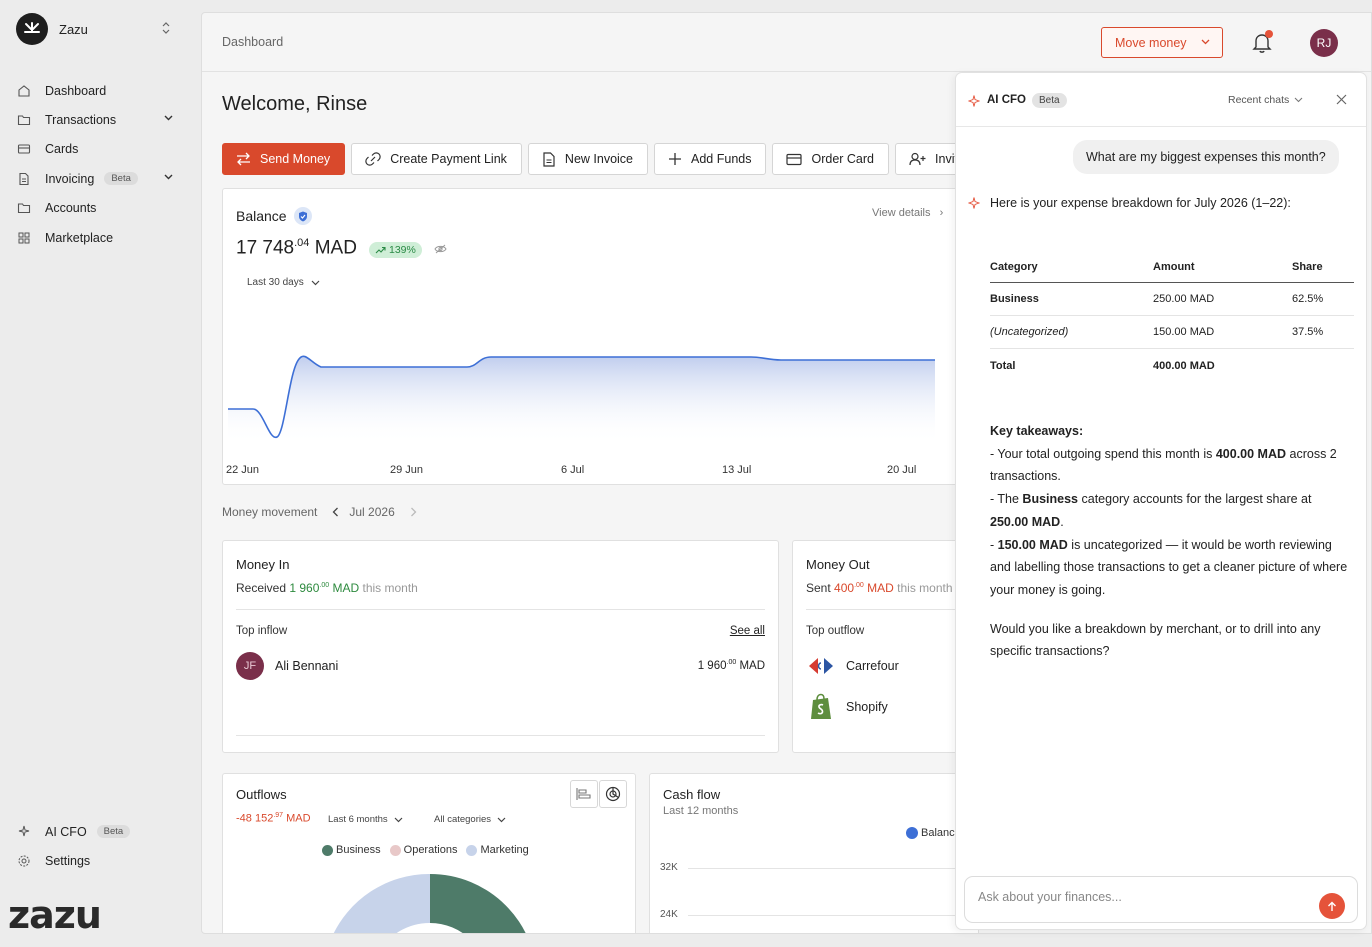  Describe the element at coordinates (284, 159) in the screenshot. I see `send-money-button: Send Money` at that location.